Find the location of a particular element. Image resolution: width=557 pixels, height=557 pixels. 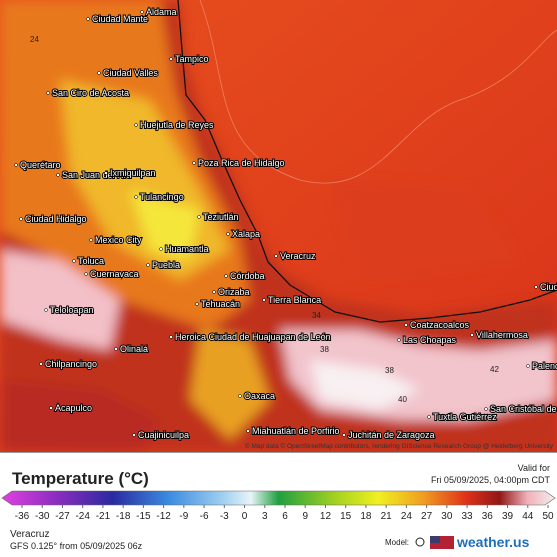

city-label: Ixmiquilpan is located at coordinates (133, 173).